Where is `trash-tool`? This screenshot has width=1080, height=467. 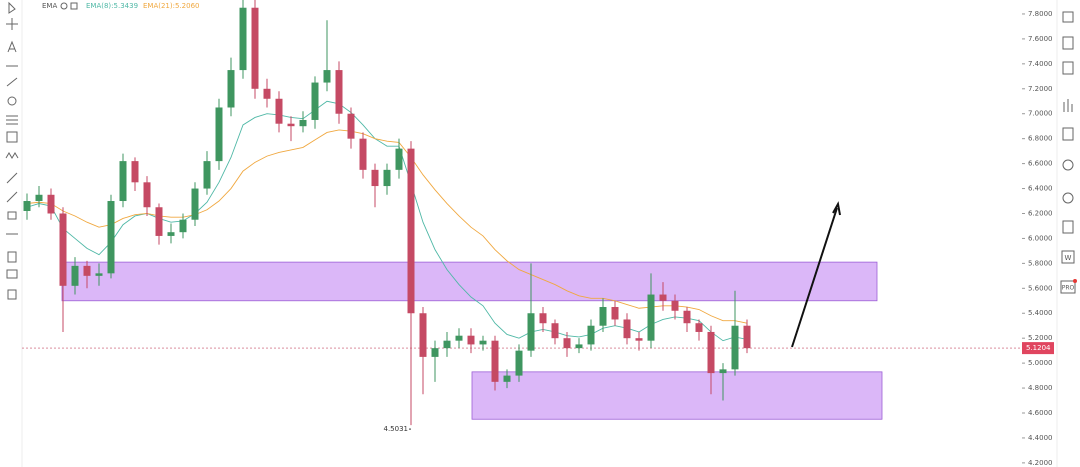 trash-tool is located at coordinates (12, 294).